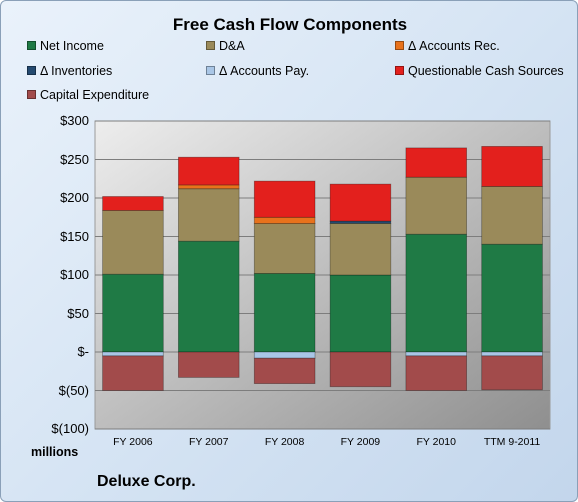  I want to click on x-tick-label: FY 2007, so click(208, 442).